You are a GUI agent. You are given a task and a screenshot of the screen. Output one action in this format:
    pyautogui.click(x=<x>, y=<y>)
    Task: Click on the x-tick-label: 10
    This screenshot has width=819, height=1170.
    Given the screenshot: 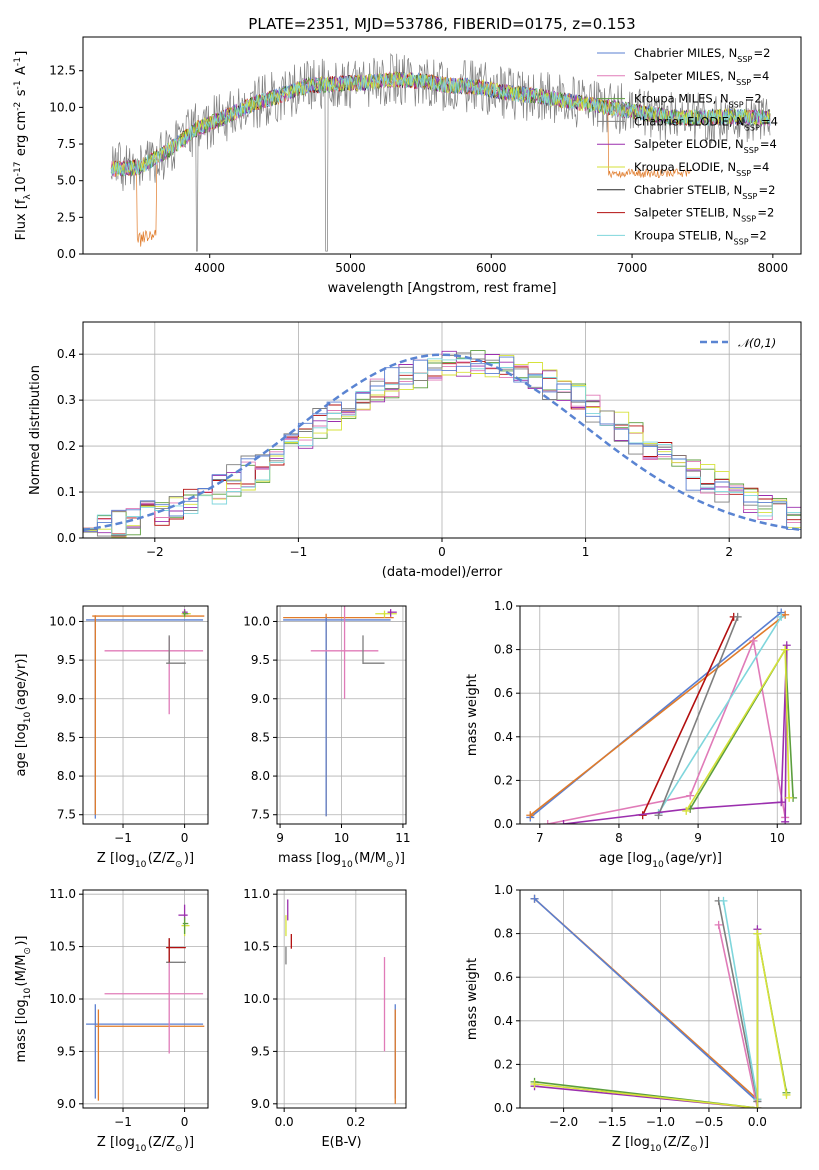 What is the action you would take?
    pyautogui.click(x=341, y=838)
    